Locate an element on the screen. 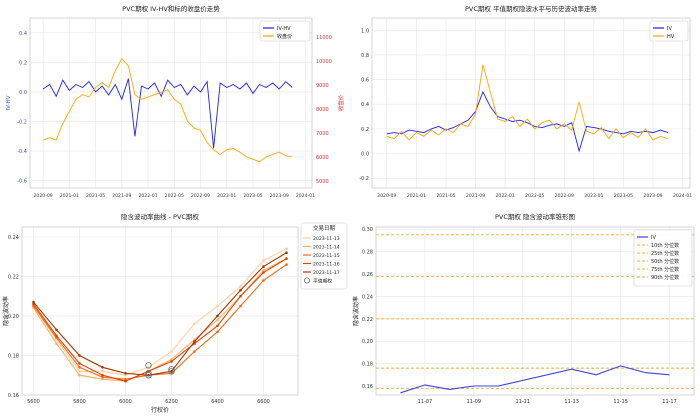  x-tick-label: 5600 is located at coordinates (33, 402).